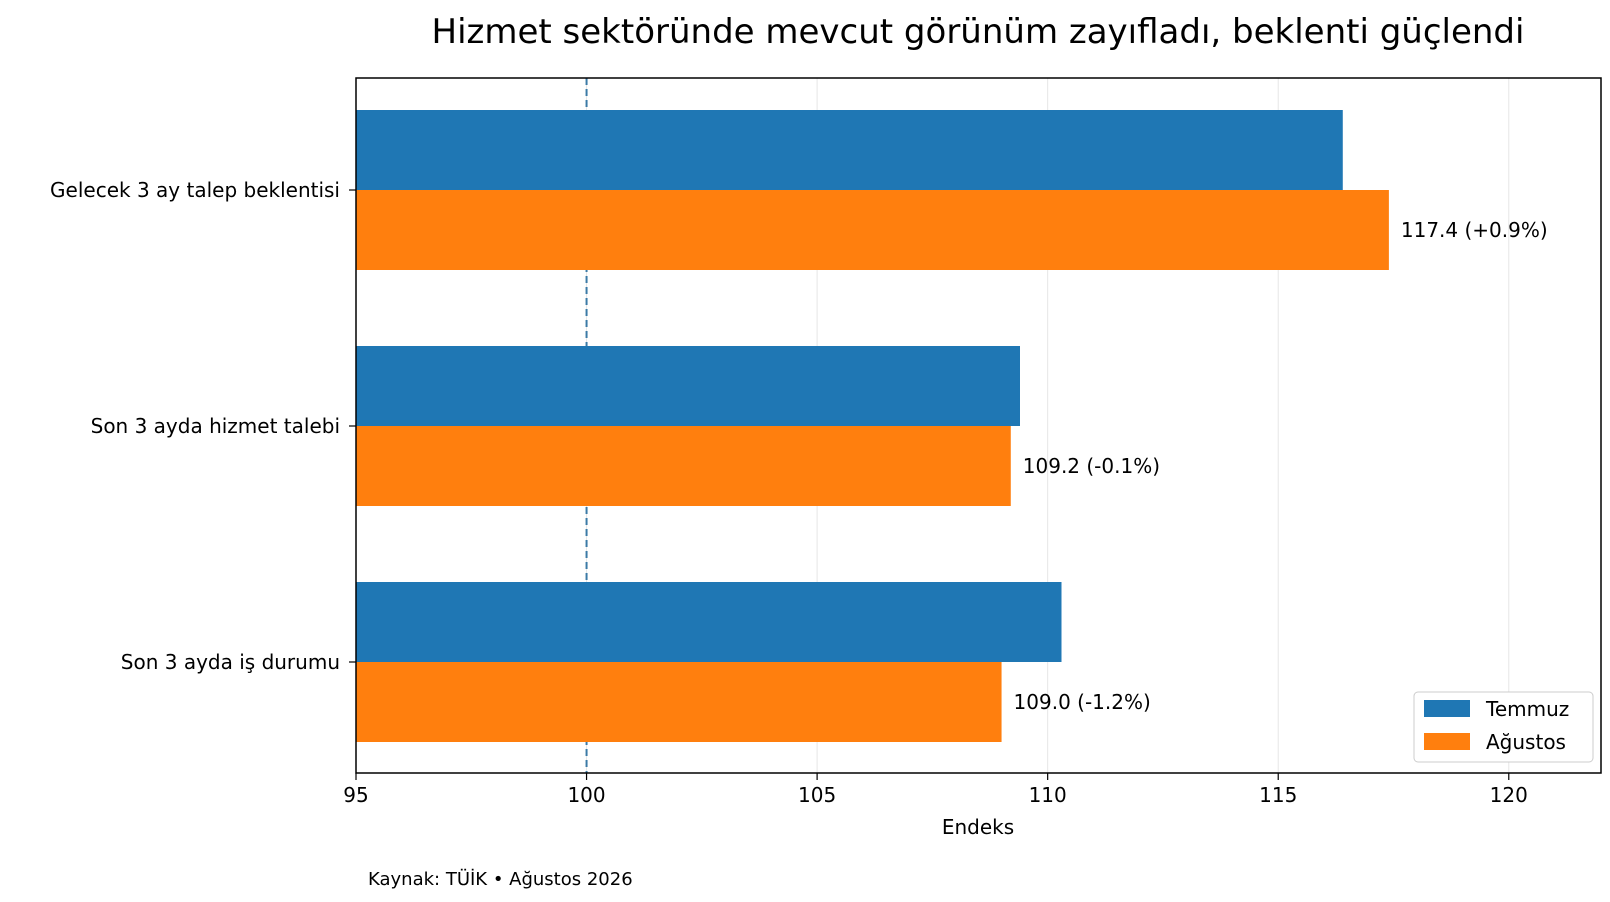 The image size is (1610, 902). I want to click on x-axis-title: Endeks, so click(978, 827).